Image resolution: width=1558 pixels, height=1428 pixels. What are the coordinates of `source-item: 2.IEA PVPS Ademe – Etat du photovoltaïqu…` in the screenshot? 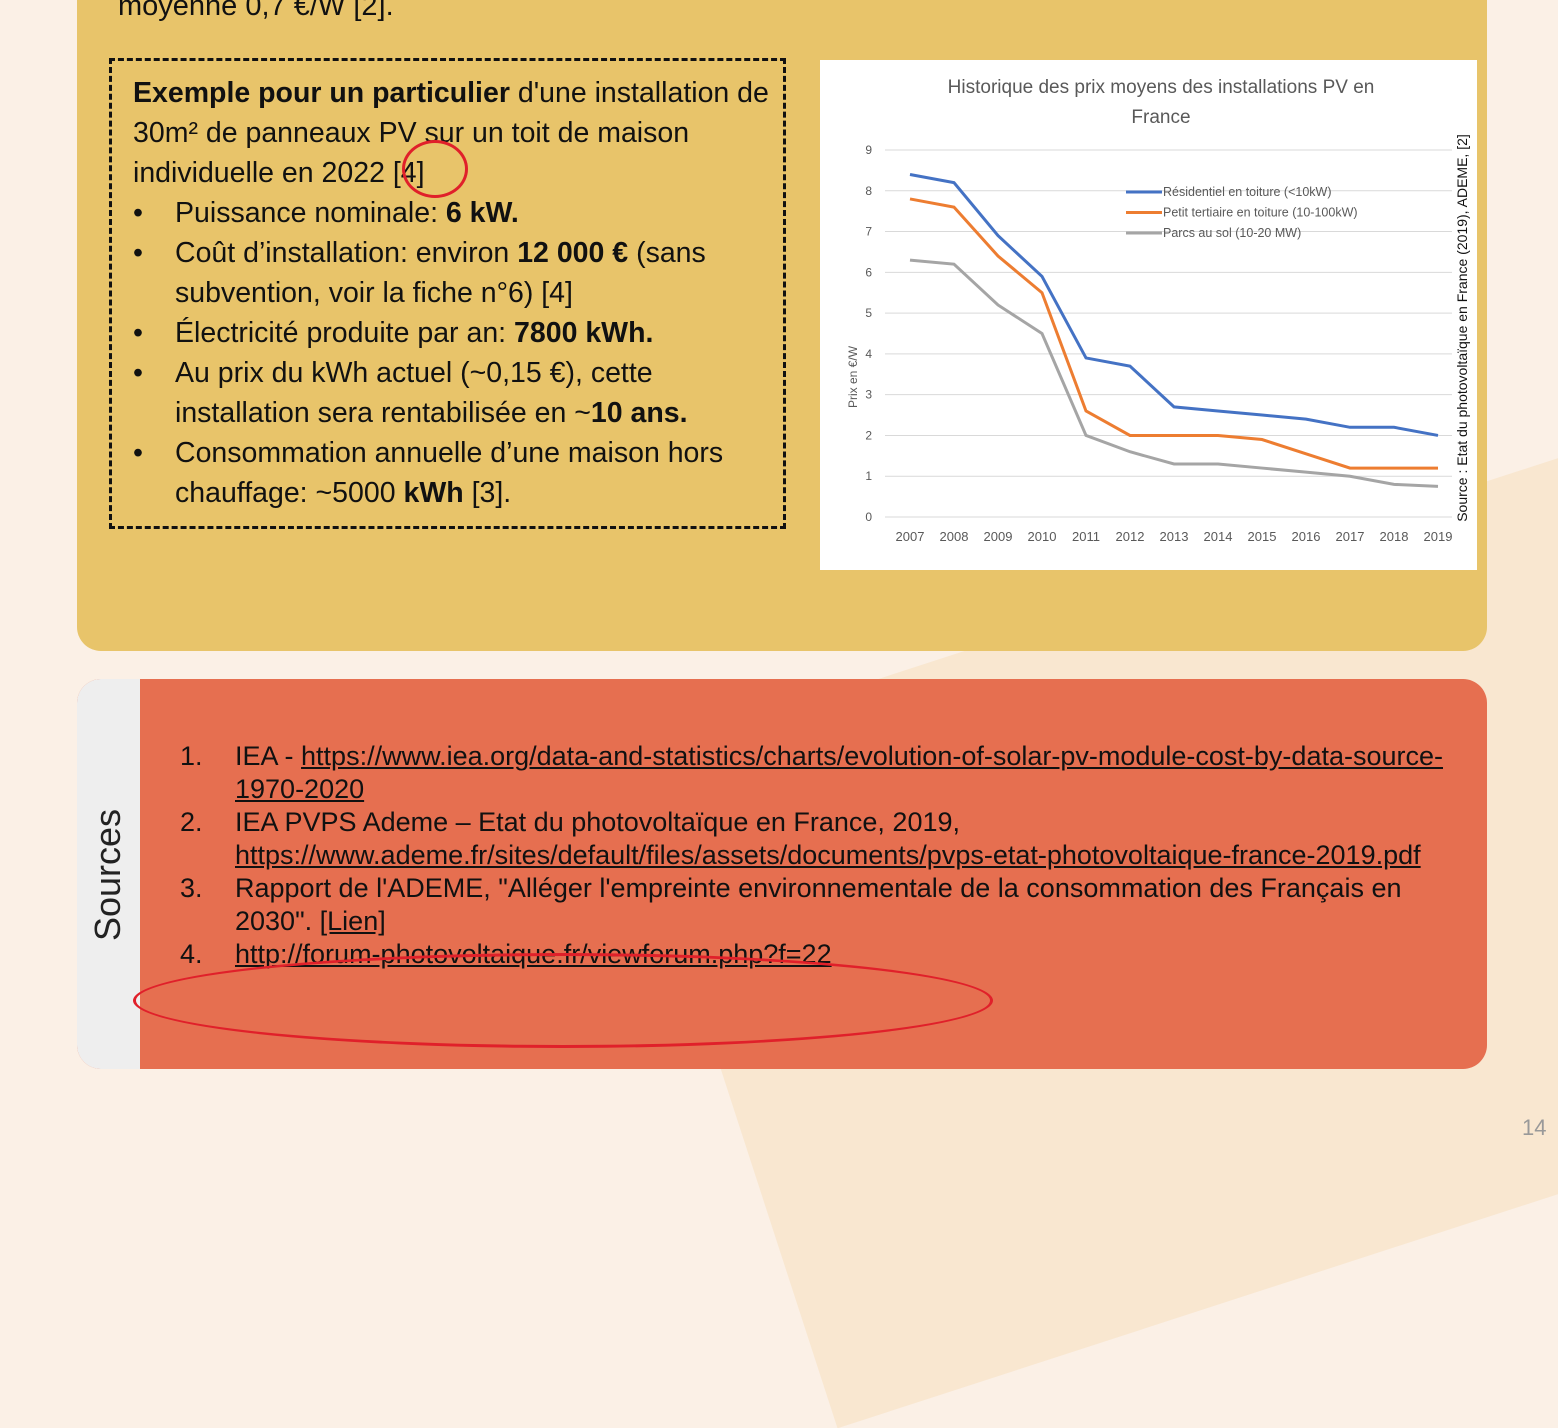 It's located at (820, 839).